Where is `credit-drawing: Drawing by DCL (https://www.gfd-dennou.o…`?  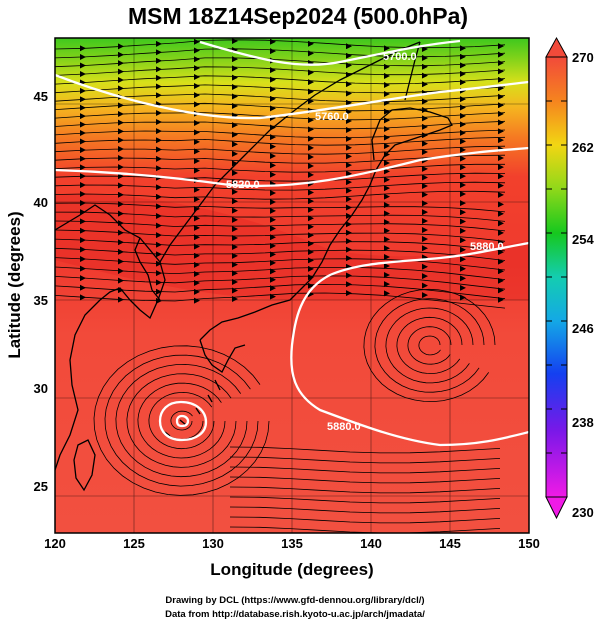 credit-drawing: Drawing by DCL (https://www.gfd-dennou.o… is located at coordinates (294, 600).